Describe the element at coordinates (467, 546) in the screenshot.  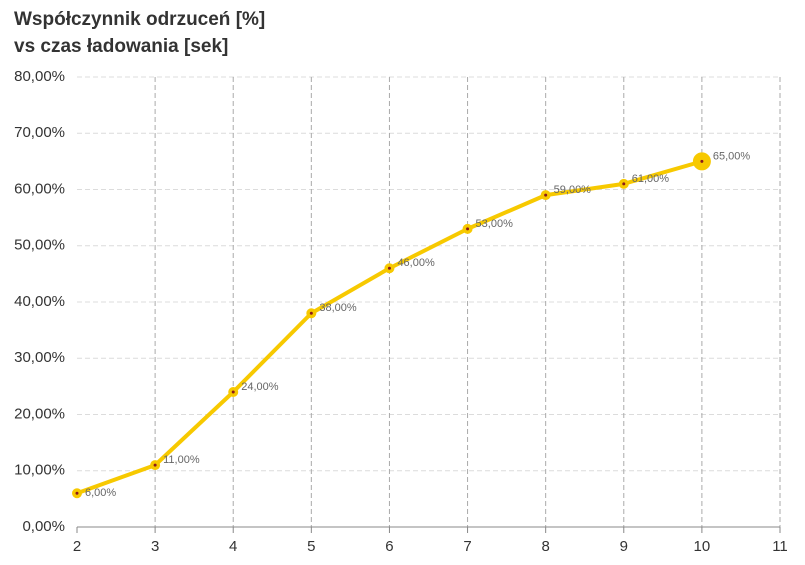
I see `x-tick-label: 7` at that location.